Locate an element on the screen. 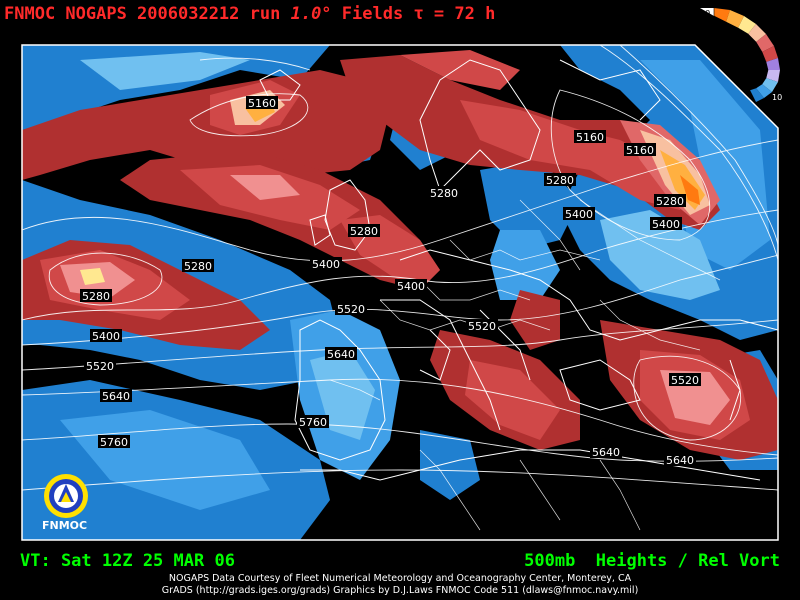 The height and width of the screenshot is (600, 800). field-label: 500mb Heights / Rel Vort is located at coordinates (652, 561).